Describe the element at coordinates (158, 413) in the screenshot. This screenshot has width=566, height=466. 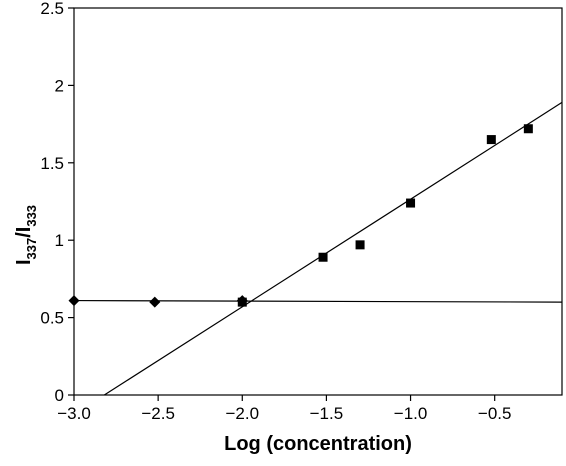
I see `x-tick-label: −2.5` at that location.